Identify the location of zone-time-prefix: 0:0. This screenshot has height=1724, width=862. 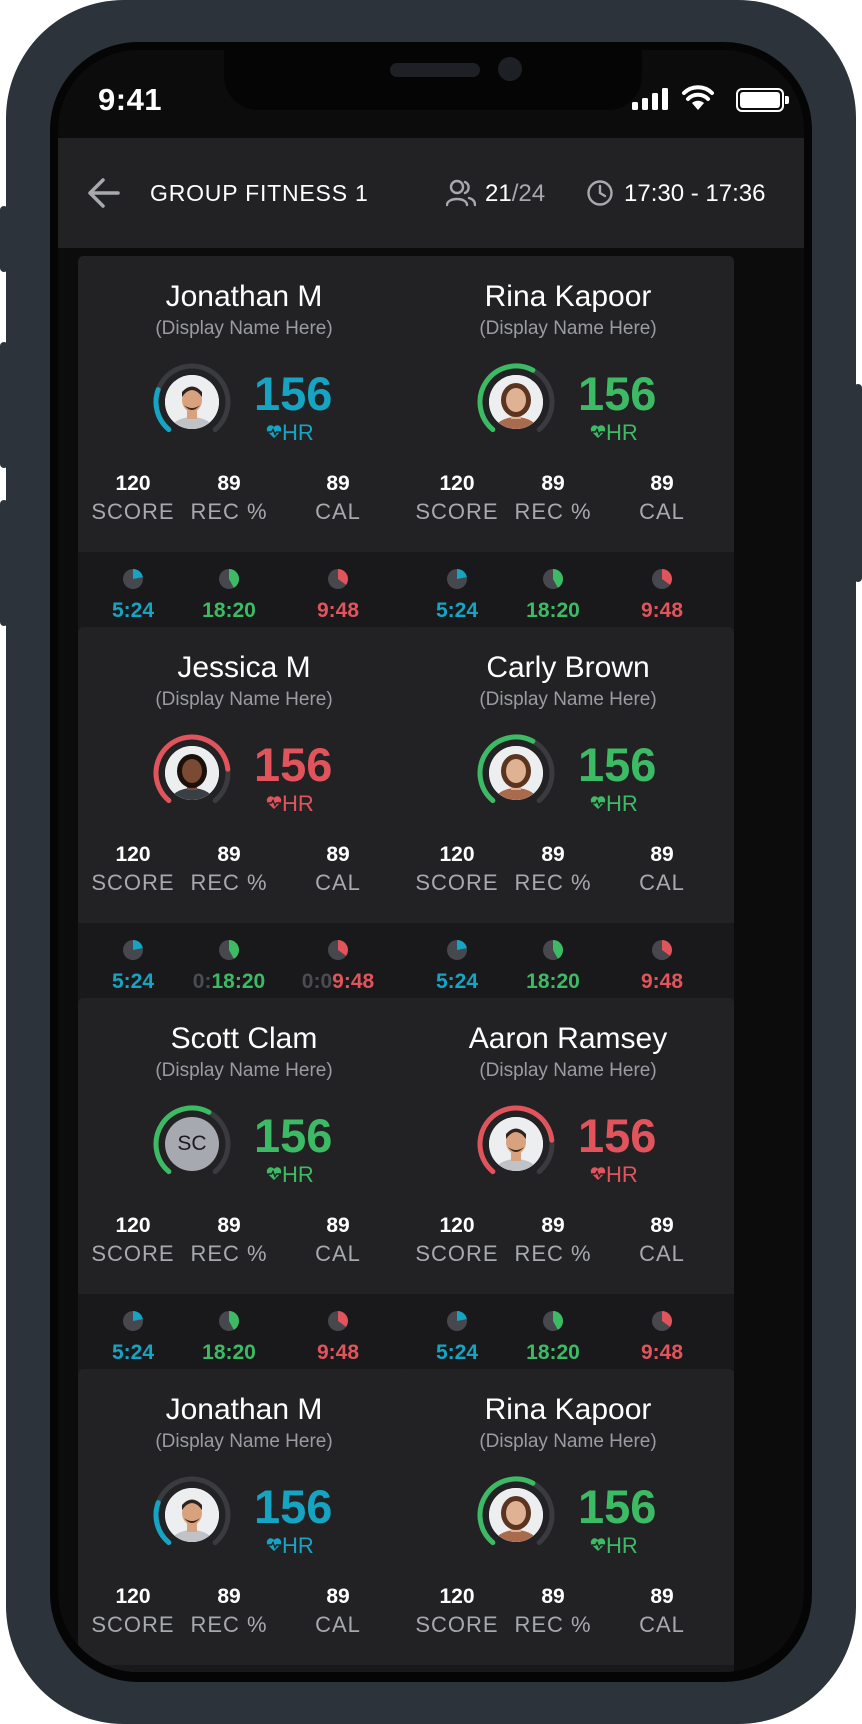
(317, 981).